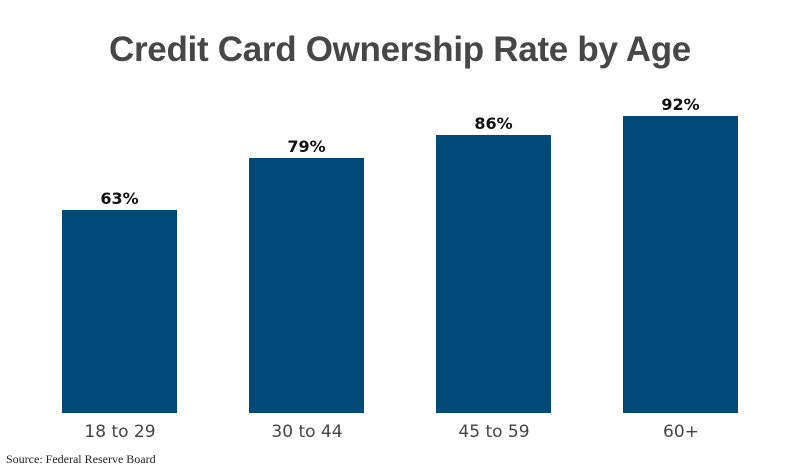 The width and height of the screenshot is (800, 475). Describe the element at coordinates (680, 264) in the screenshot. I see `bar-60-plus` at that location.